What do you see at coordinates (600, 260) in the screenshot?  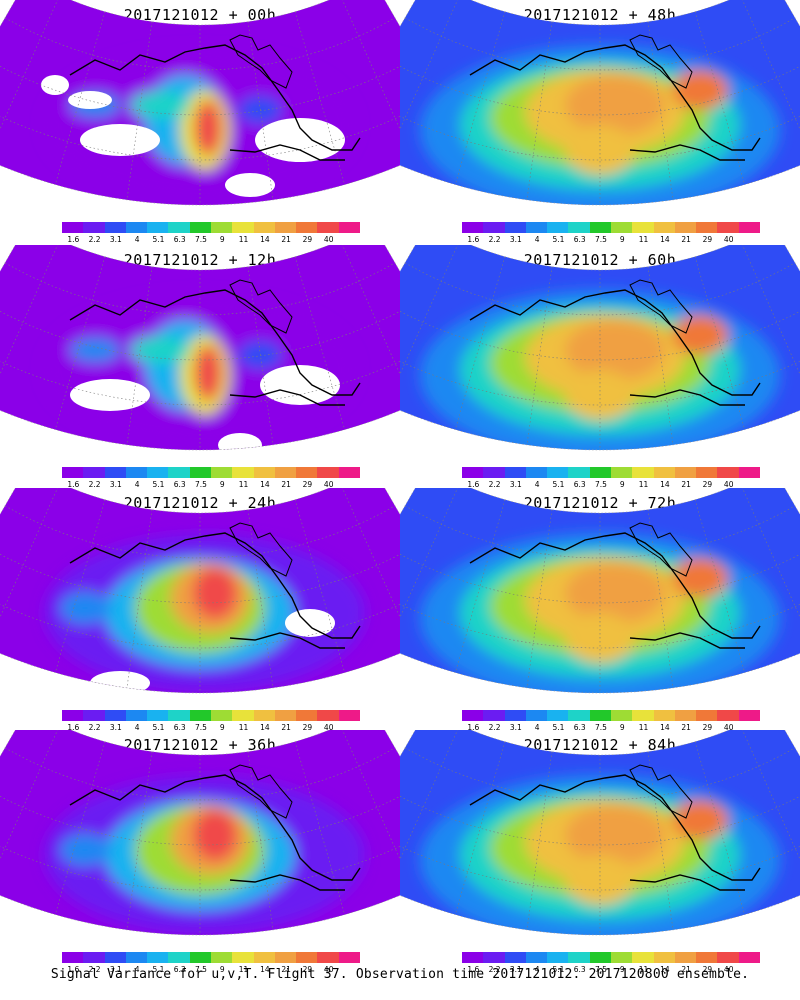 I see `panel-title: 2017121012 + 60h` at bounding box center [600, 260].